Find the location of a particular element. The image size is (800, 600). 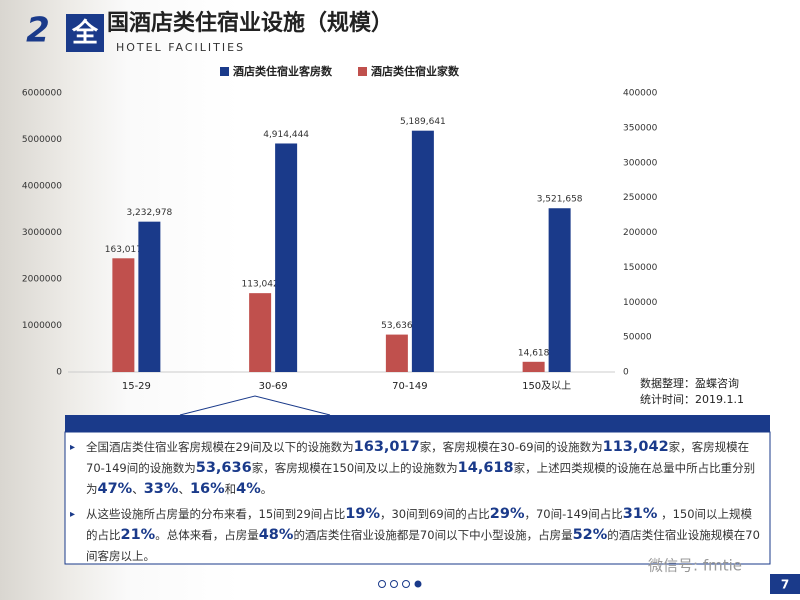

page-number: 7 is located at coordinates (785, 585).